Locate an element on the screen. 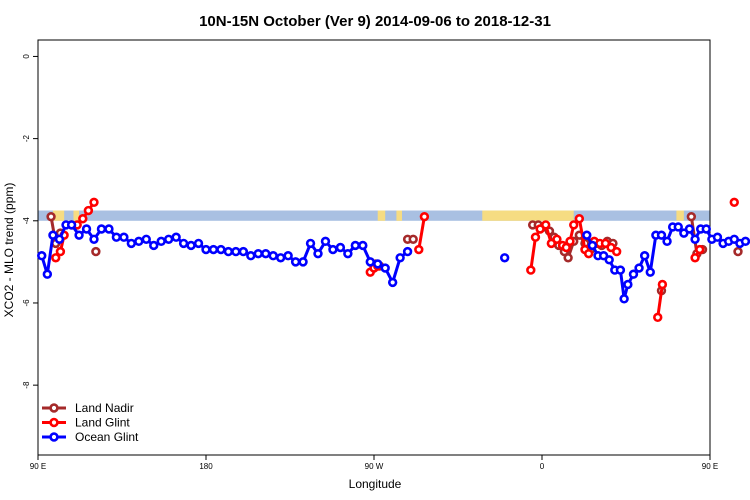 Image resolution: width=750 pixels, height=500 pixels. legend-label: Land Glint is located at coordinates (102, 423).